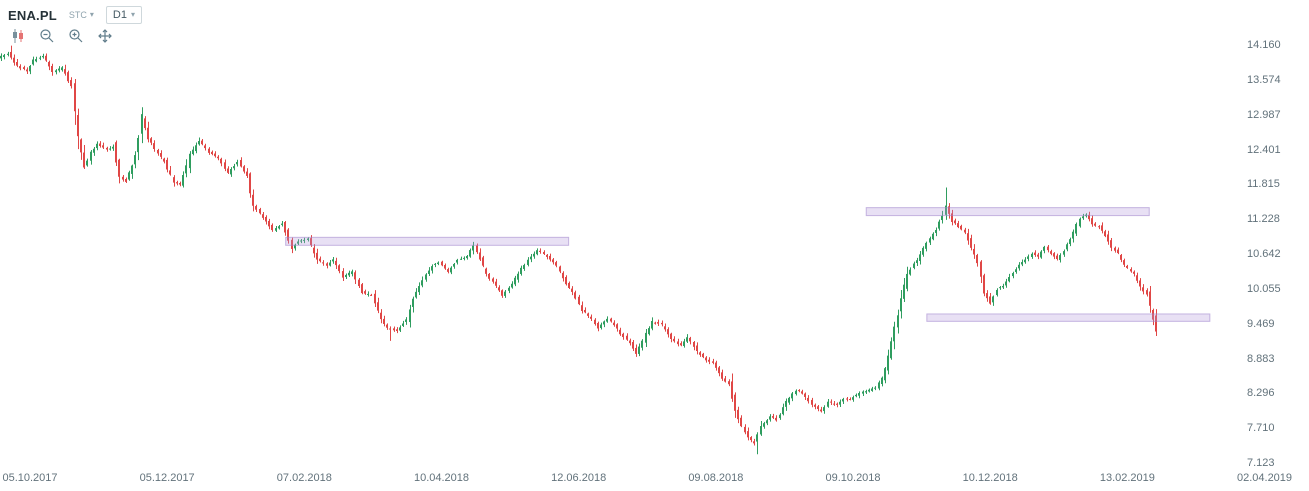 This screenshot has width=1309, height=491. I want to click on zoom-in-button, so click(76, 36).